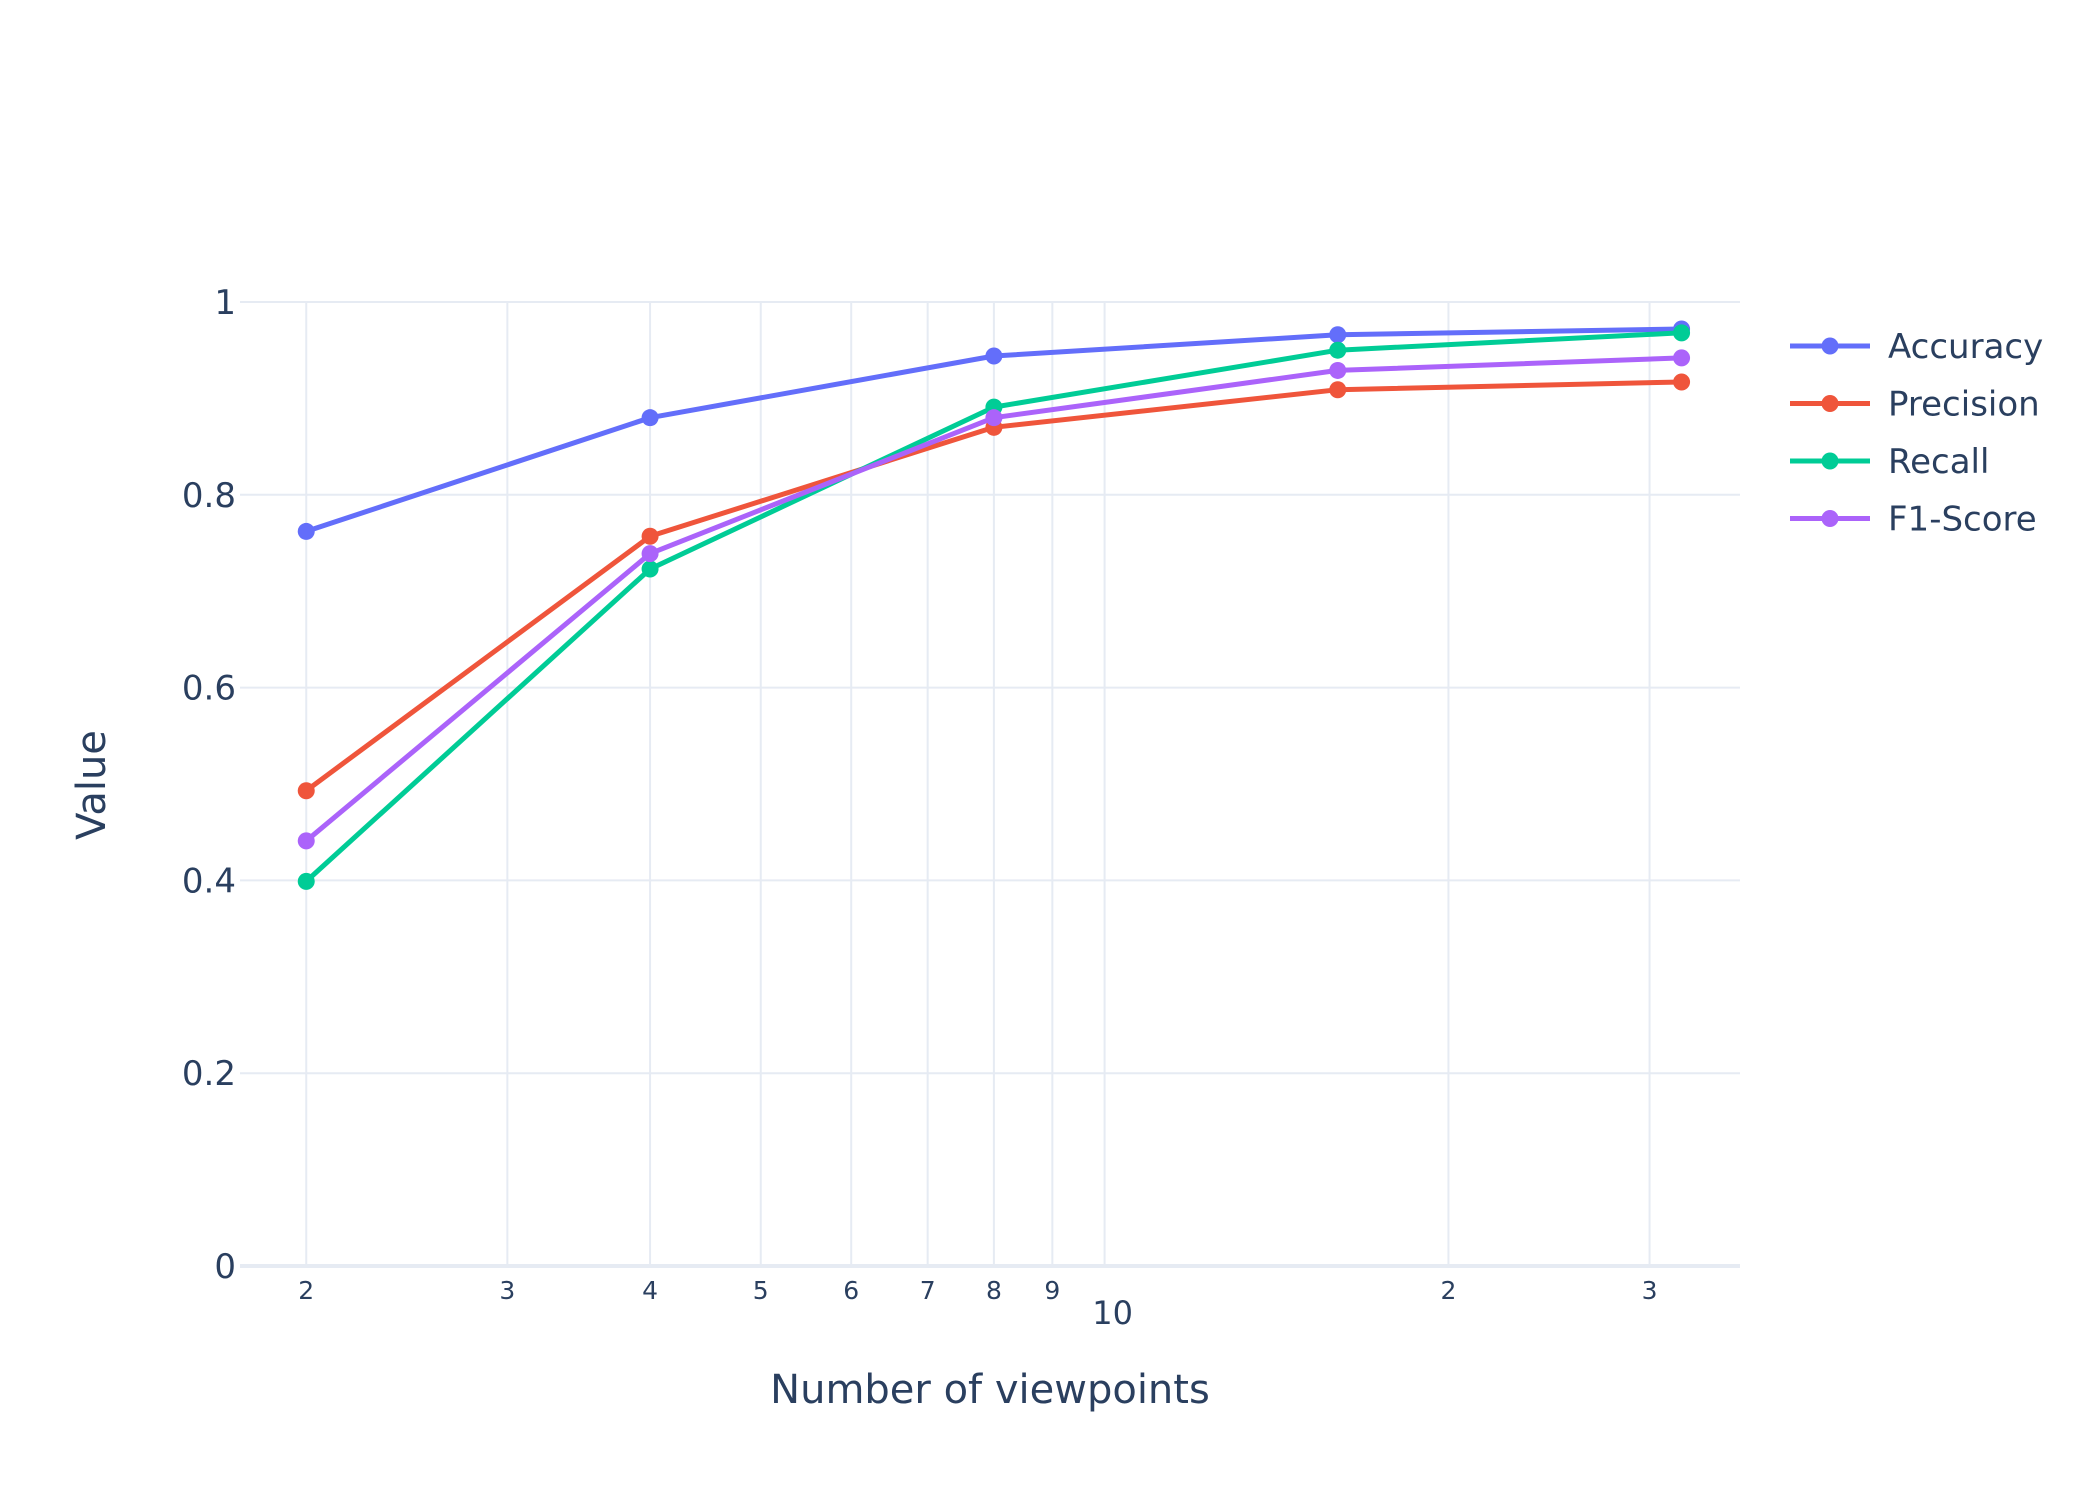  What do you see at coordinates (225, 1267) in the screenshot?
I see `y-tick-label: 0` at bounding box center [225, 1267].